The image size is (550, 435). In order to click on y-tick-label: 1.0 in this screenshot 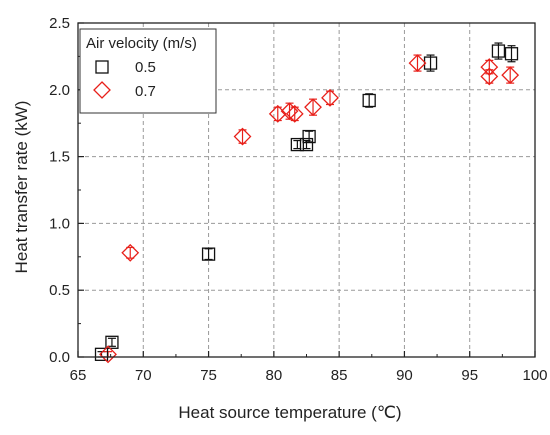, I will do `click(59, 223)`.